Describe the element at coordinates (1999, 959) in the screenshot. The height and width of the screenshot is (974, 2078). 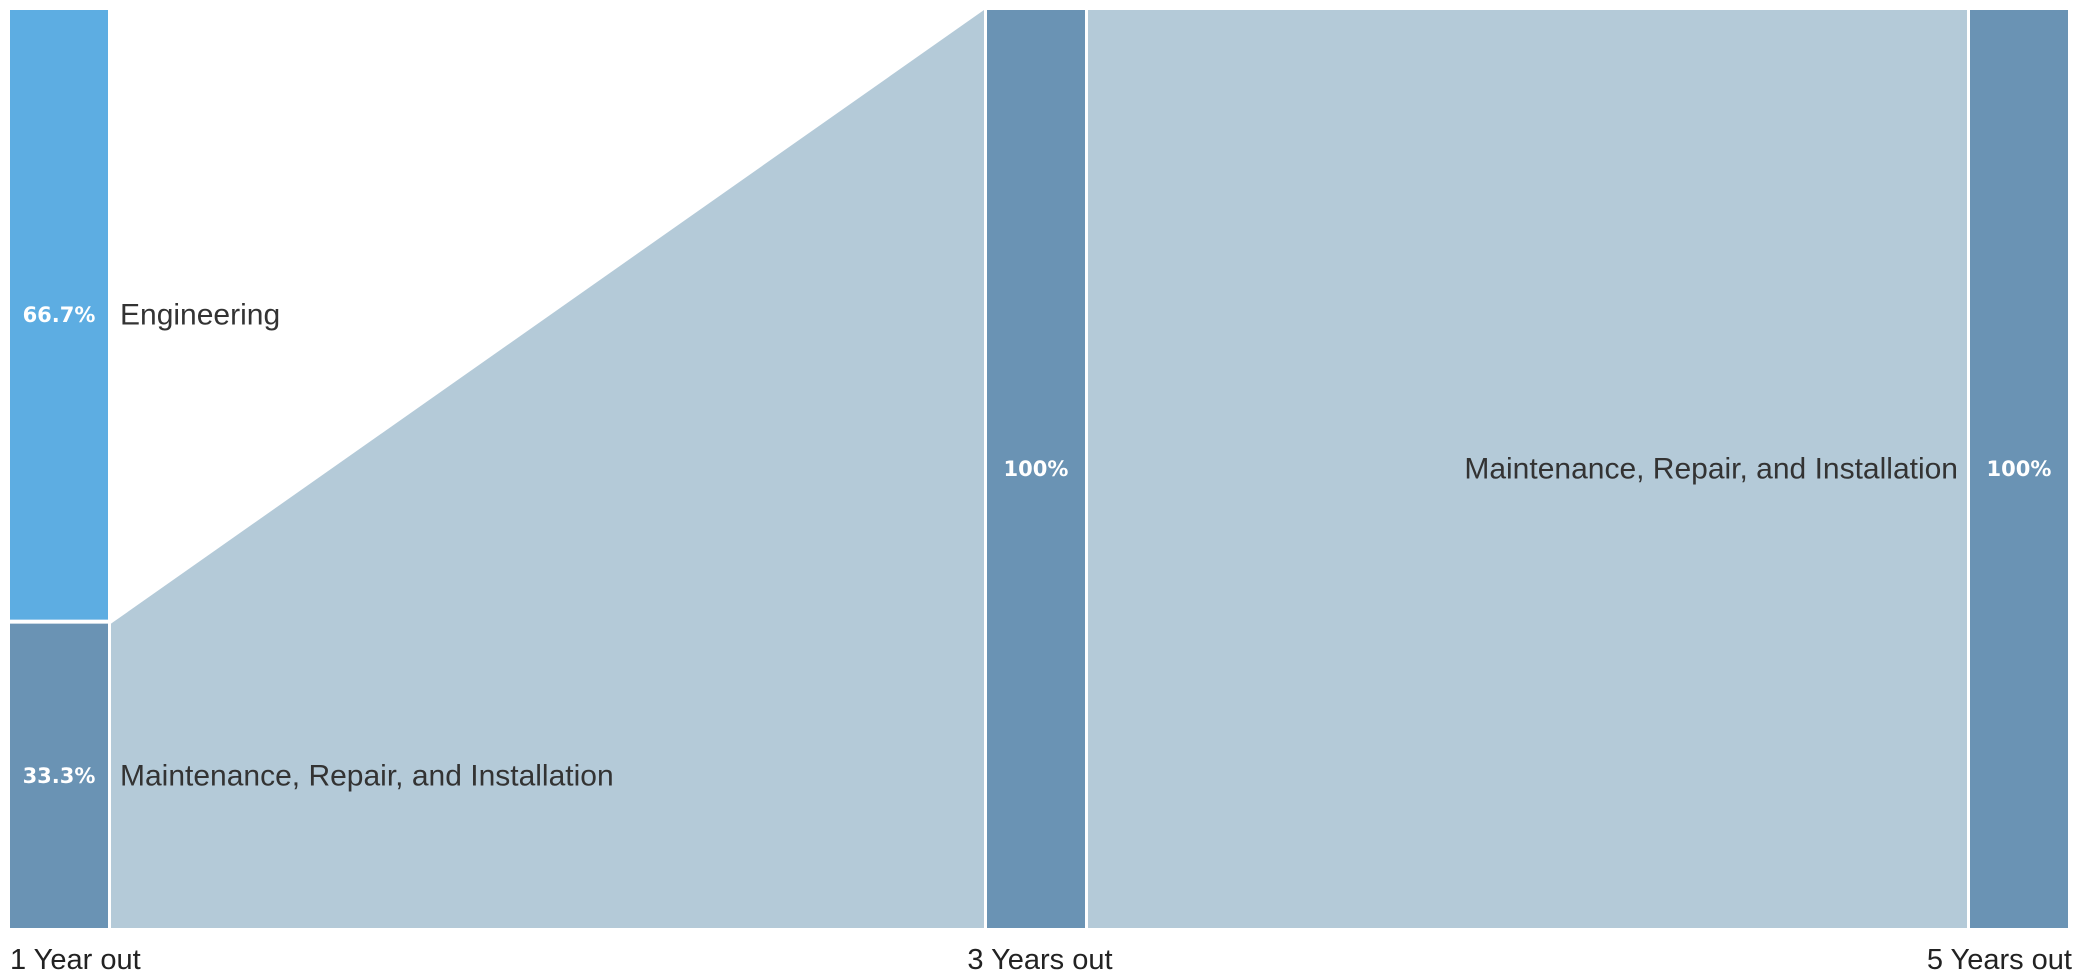
I see `stage-axis-label: 5 Years out` at that location.